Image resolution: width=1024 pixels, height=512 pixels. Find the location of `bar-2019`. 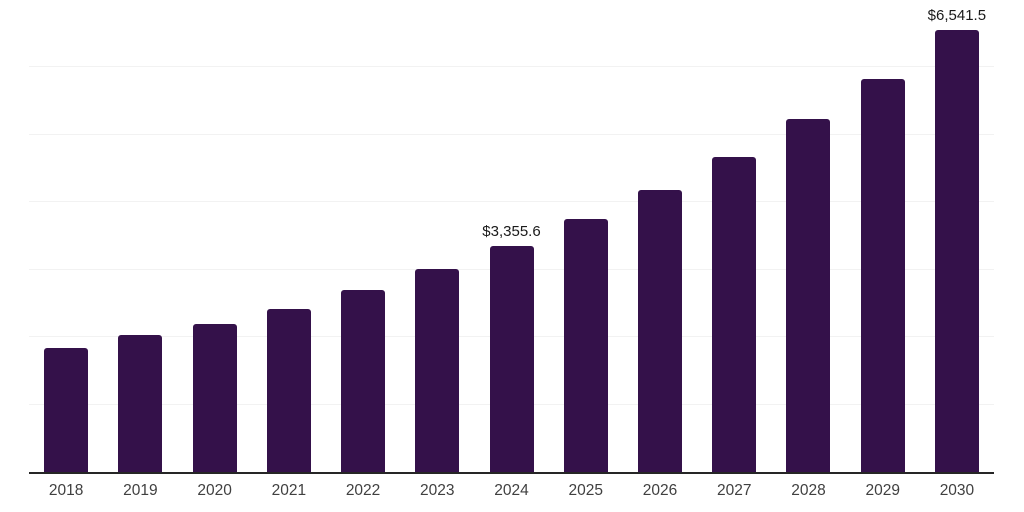

bar-2019 is located at coordinates (140, 403).